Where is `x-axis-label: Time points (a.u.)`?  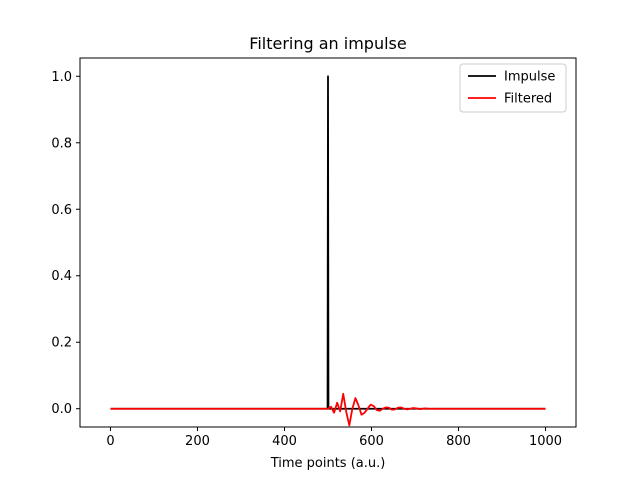
x-axis-label: Time points (a.u.) is located at coordinates (328, 463).